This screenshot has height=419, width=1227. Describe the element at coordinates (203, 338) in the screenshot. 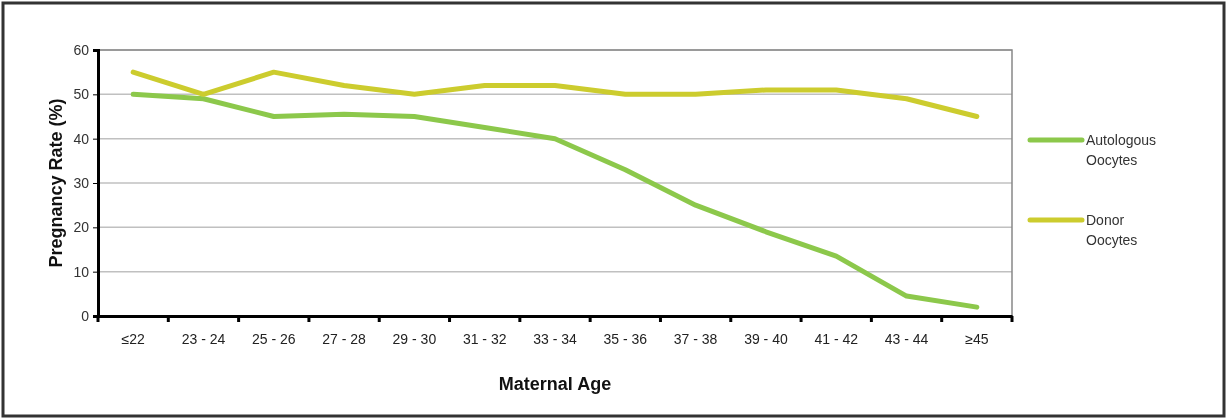

I see `x-tick-label: 23 - 24` at that location.